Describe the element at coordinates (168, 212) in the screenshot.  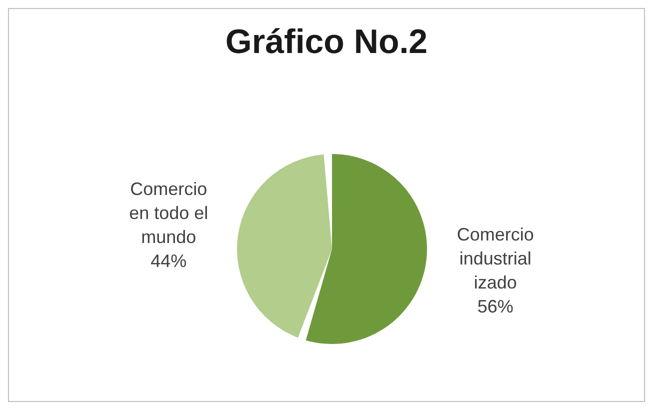
I see `slice-label: Comercio en todo el mundo` at that location.